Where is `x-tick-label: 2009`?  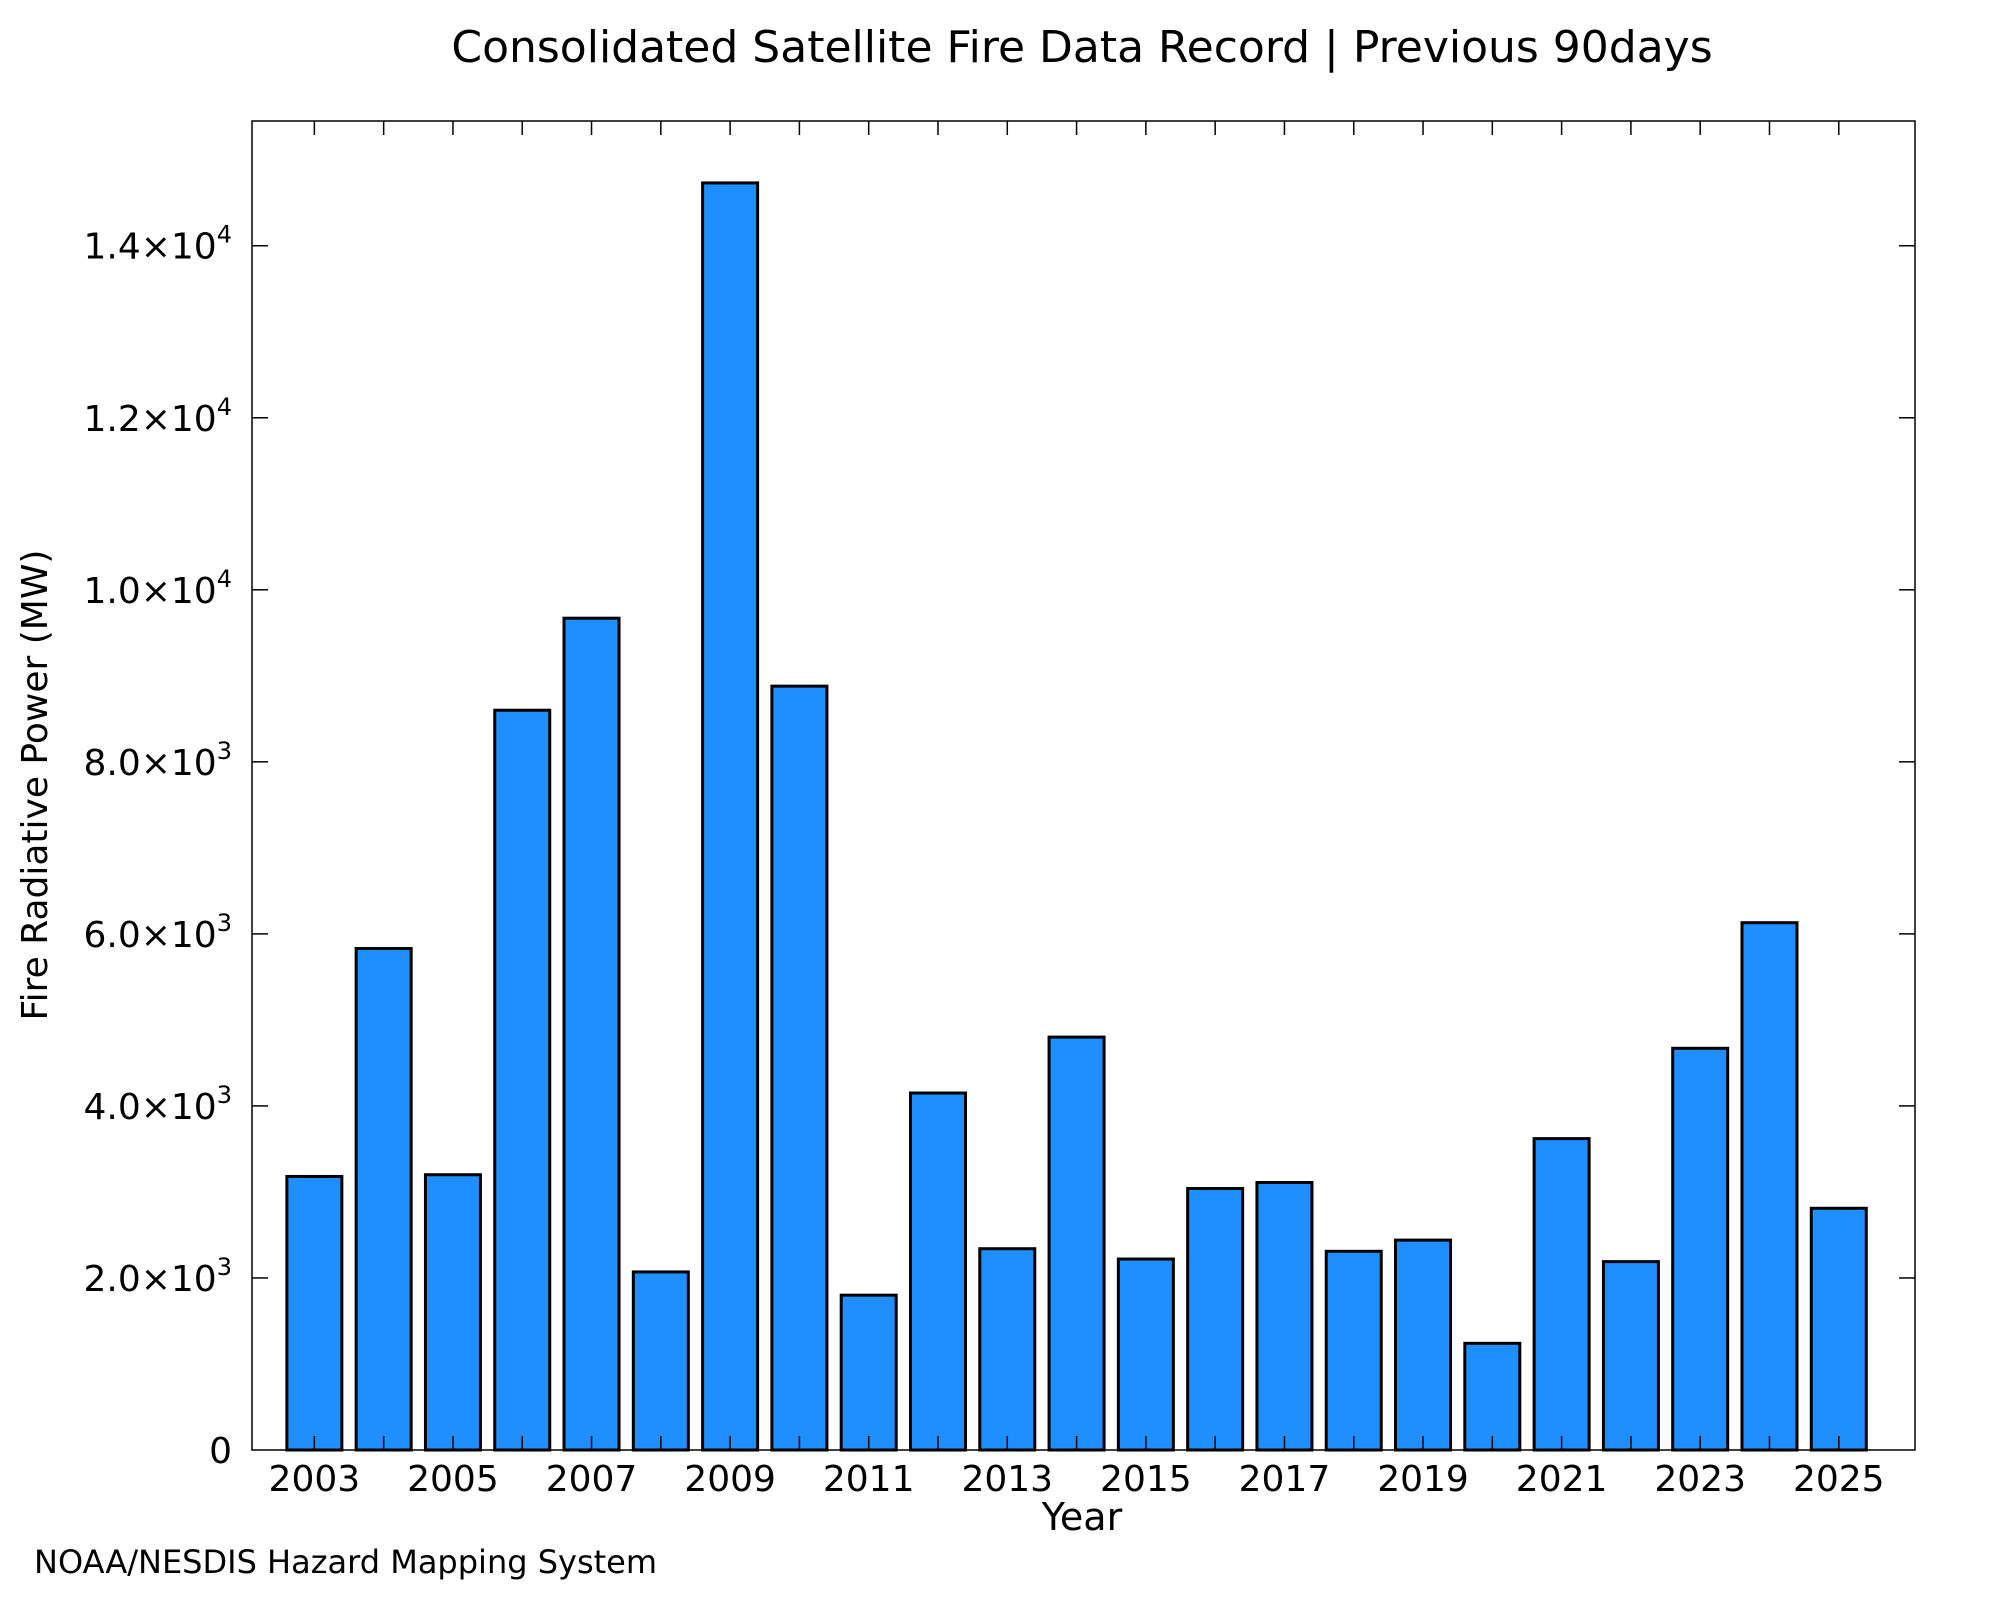 x-tick-label: 2009 is located at coordinates (730, 1479).